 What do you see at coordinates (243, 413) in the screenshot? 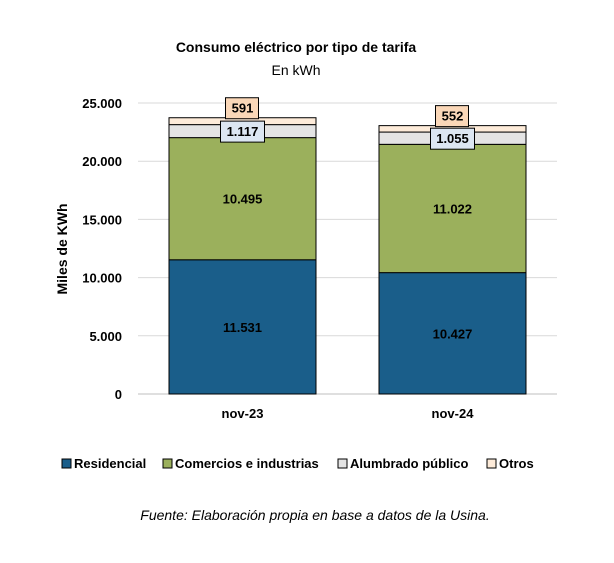
I see `x-tick-label: nov-23` at bounding box center [243, 413].